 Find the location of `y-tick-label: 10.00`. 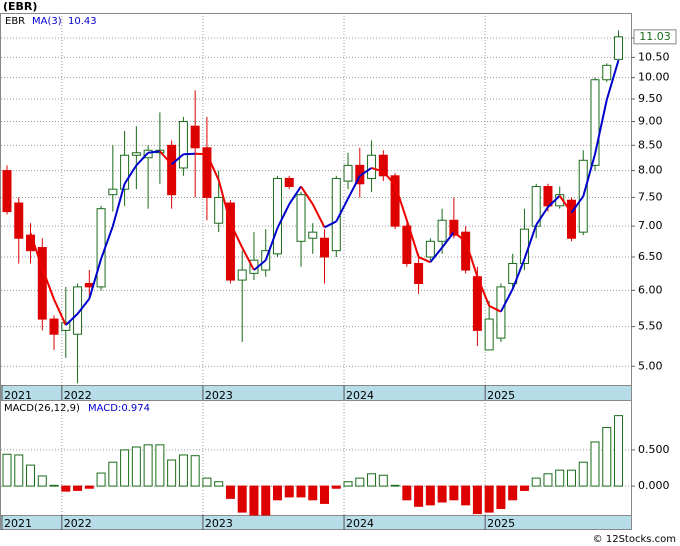

y-tick-label: 10.00 is located at coordinates (654, 77).